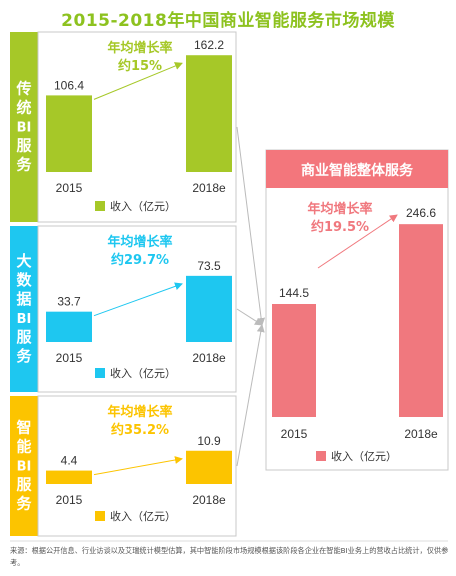 The image size is (456, 576). Describe the element at coordinates (421, 213) in the screenshot. I see `overall-data-label-1: 246.6` at that location.